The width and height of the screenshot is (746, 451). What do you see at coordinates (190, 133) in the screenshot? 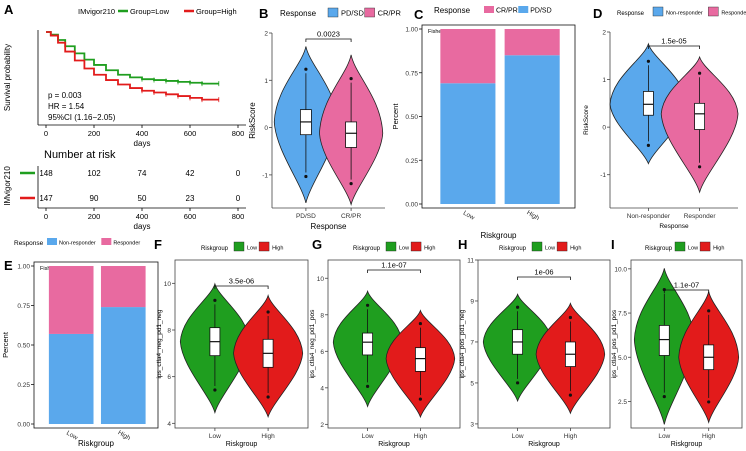
I see `x-tick-label-a: 600` at bounding box center [190, 133].